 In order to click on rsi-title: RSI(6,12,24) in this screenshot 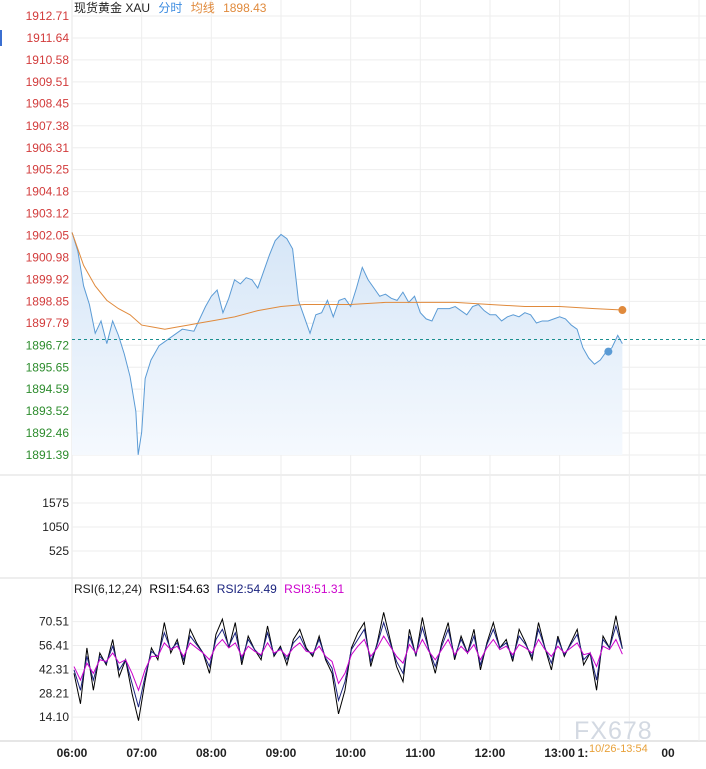, I will do `click(108, 589)`.